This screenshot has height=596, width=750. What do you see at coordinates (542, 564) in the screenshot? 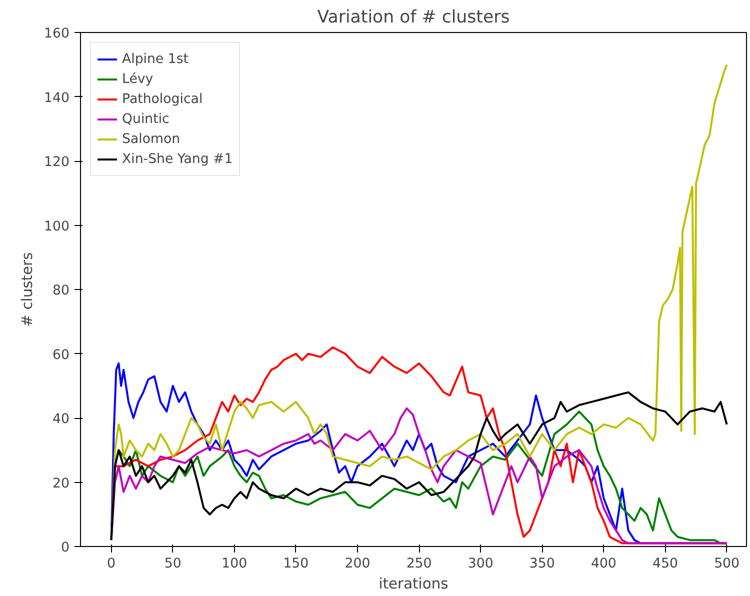
I see `x-tick-label: 350` at bounding box center [542, 564].